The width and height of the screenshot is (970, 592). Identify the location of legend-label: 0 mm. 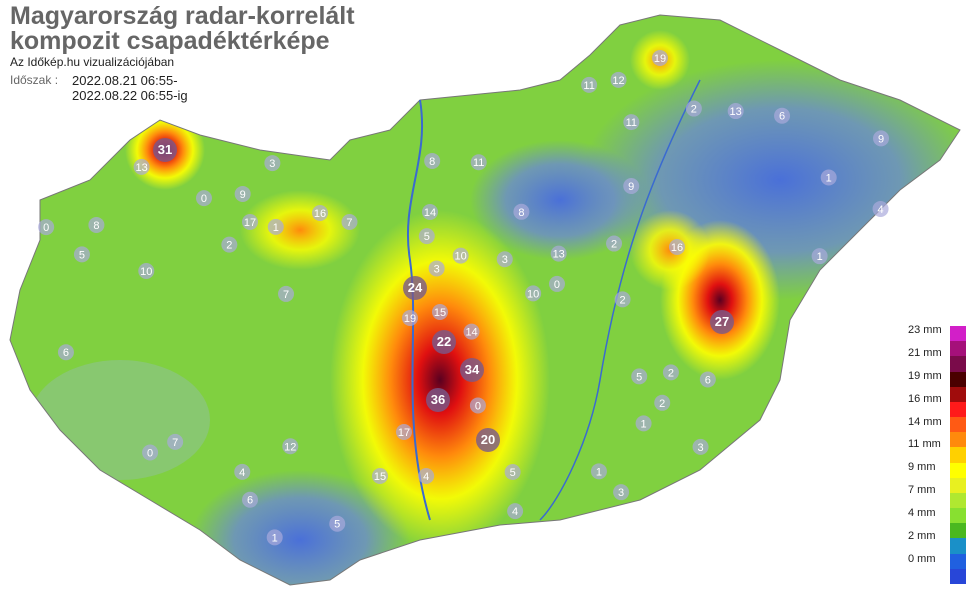
(922, 558).